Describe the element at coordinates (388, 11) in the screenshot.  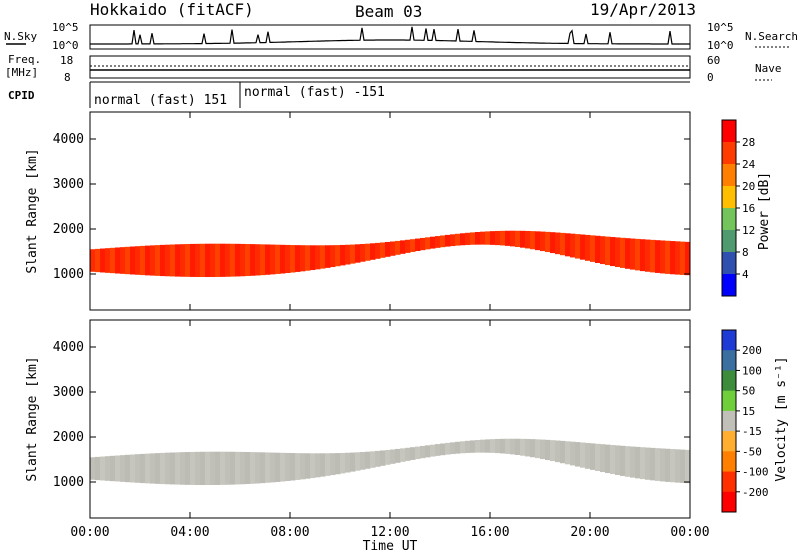
I see `beam-title: Beam 03` at that location.